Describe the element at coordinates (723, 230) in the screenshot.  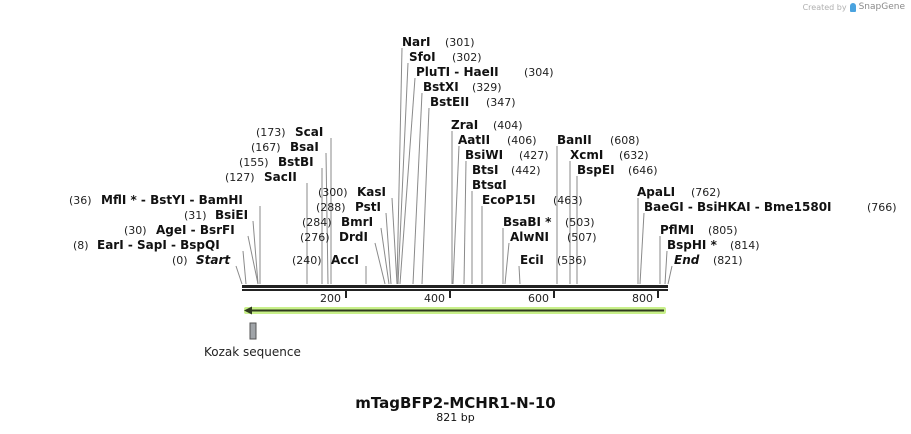
I see `site-pos: (805)` at that location.